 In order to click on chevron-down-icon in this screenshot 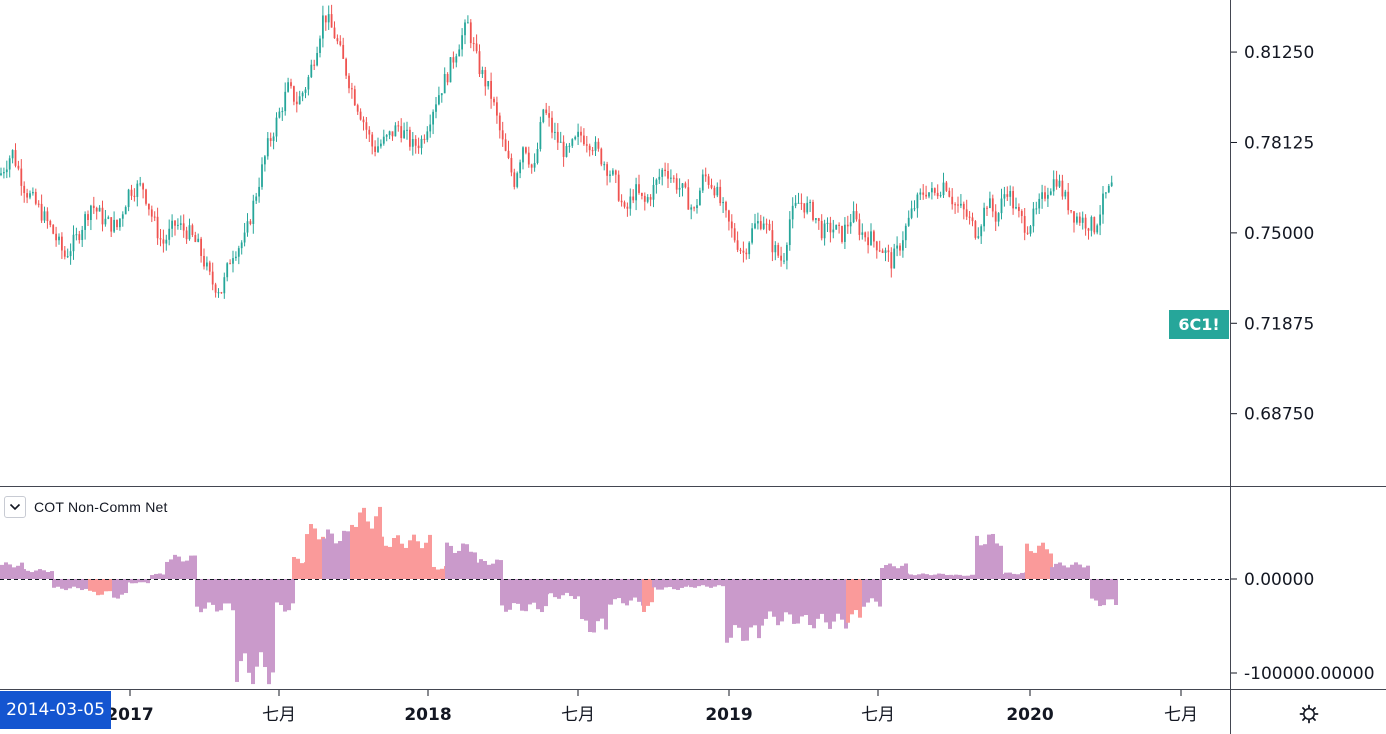, I will do `click(15, 507)`.